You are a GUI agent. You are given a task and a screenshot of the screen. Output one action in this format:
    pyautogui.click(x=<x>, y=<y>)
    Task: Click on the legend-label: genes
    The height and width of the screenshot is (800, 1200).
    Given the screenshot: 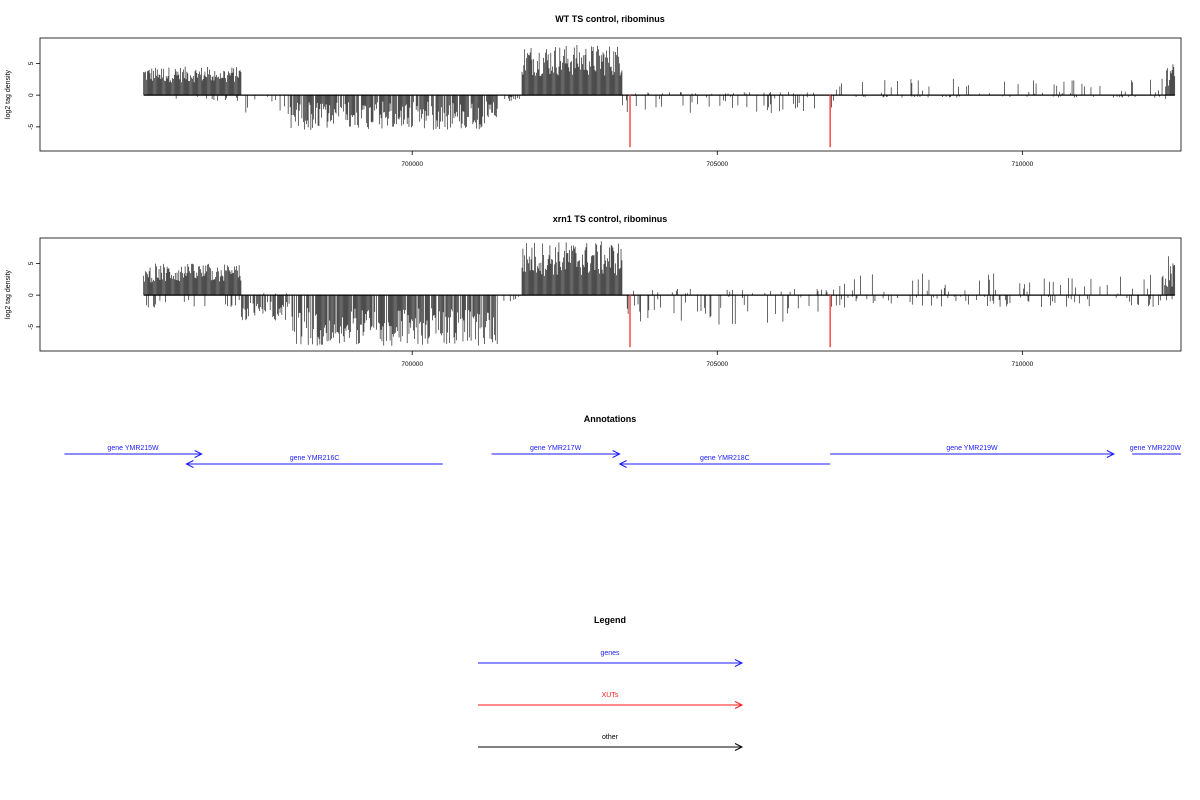 What is the action you would take?
    pyautogui.click(x=610, y=653)
    